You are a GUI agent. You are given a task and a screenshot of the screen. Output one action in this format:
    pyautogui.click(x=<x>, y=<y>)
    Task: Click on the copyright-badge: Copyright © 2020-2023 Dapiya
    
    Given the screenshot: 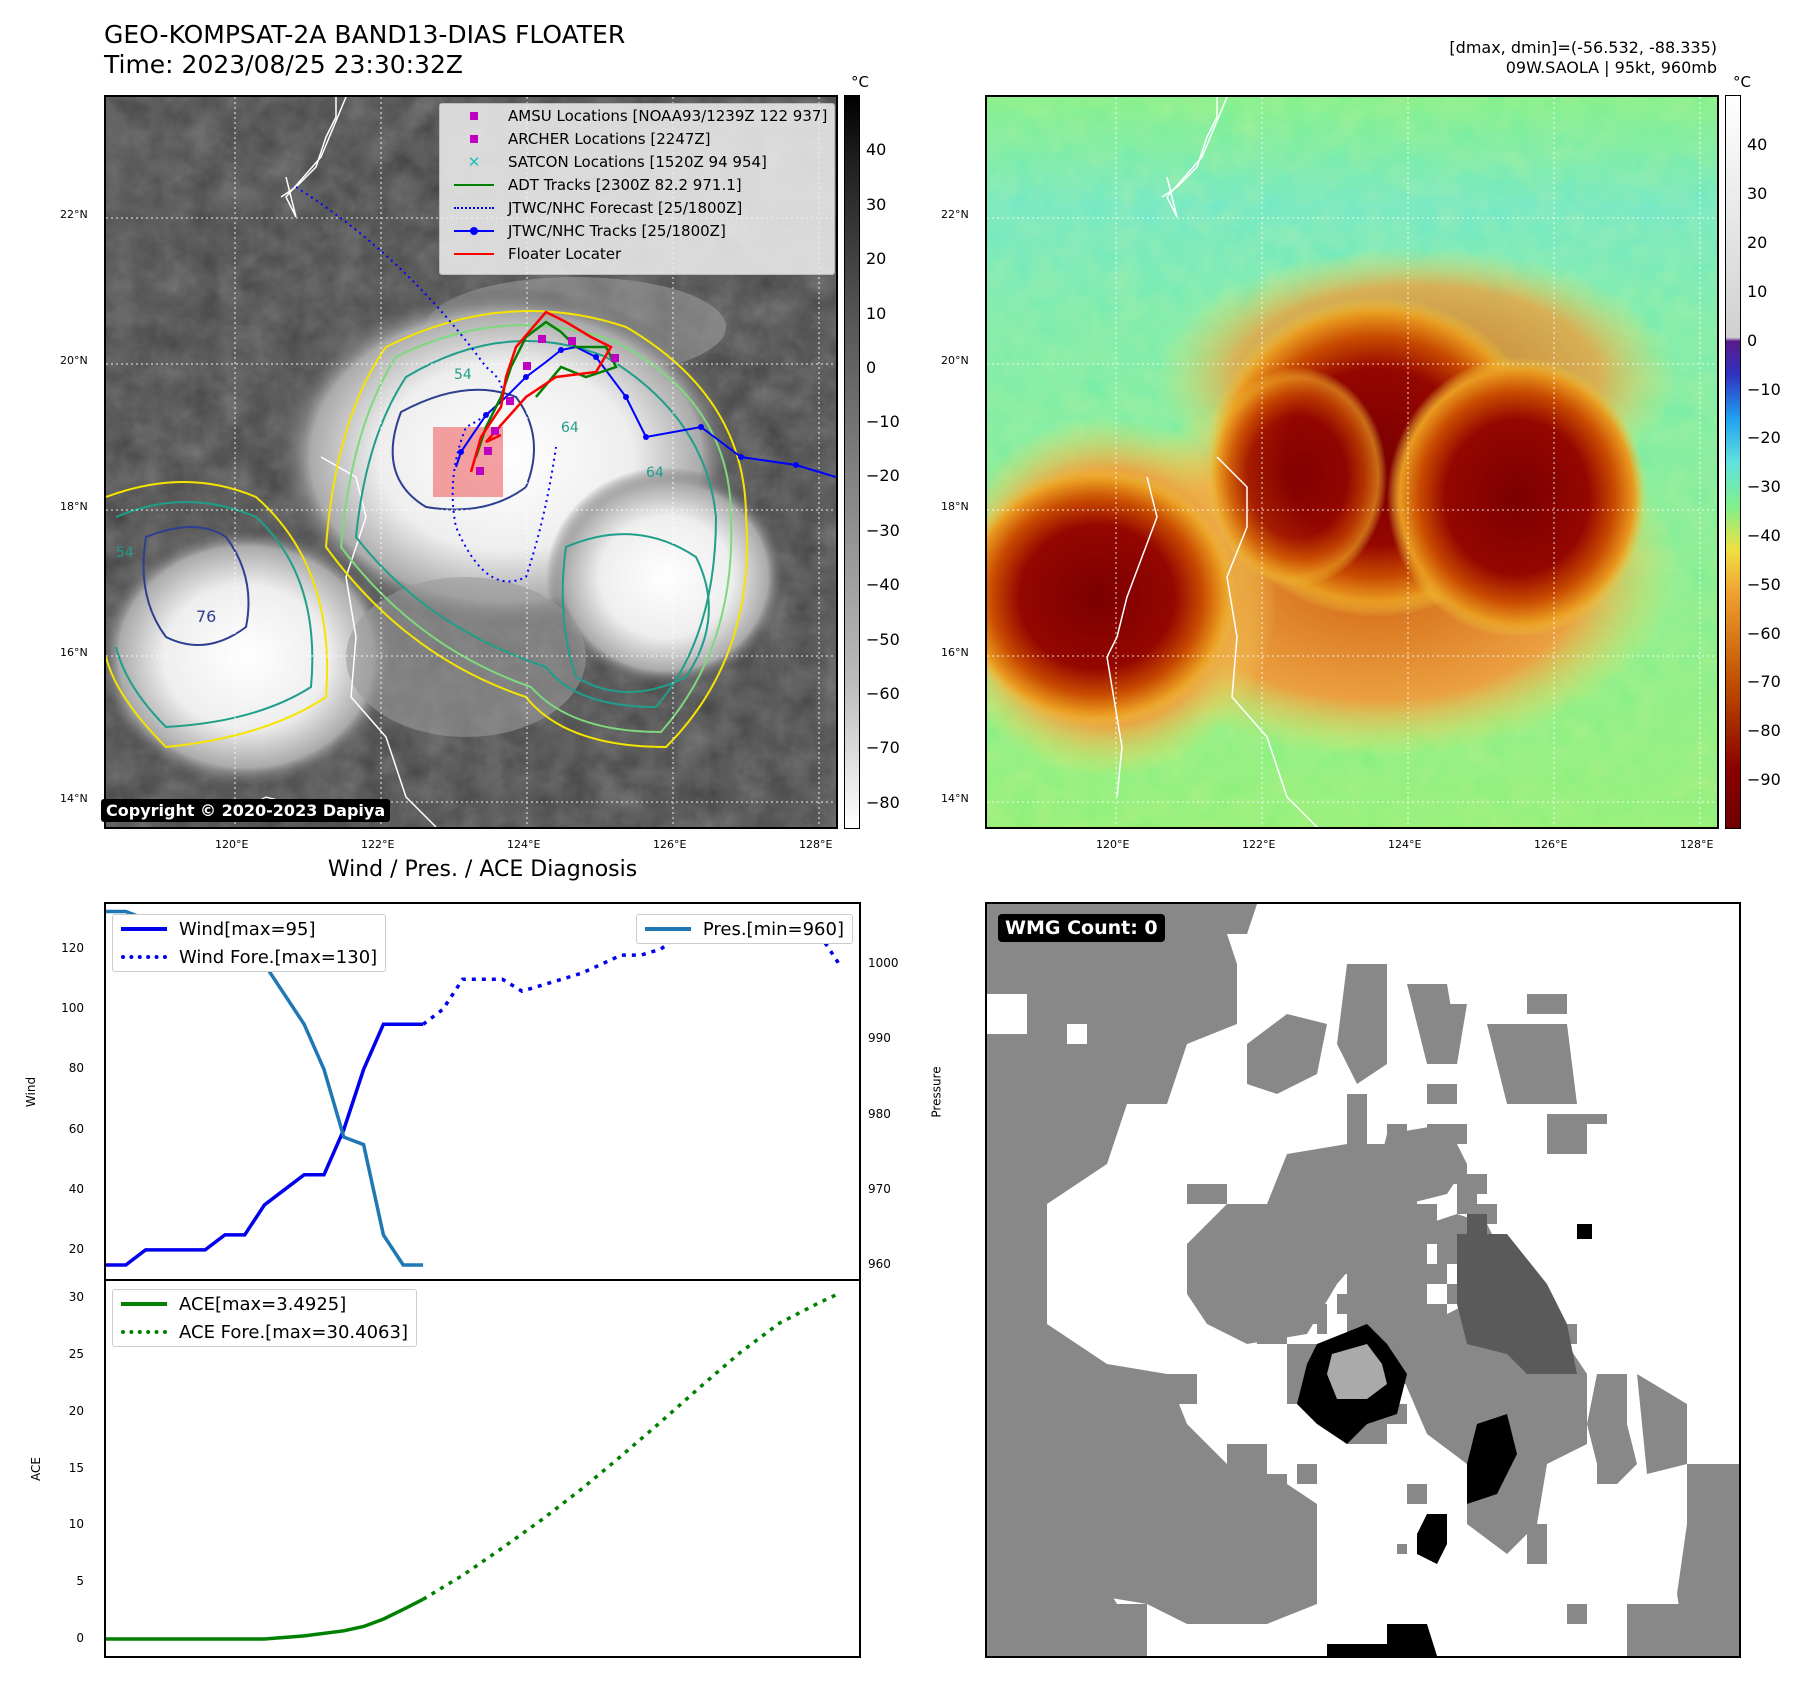 What is the action you would take?
    pyautogui.click(x=246, y=810)
    